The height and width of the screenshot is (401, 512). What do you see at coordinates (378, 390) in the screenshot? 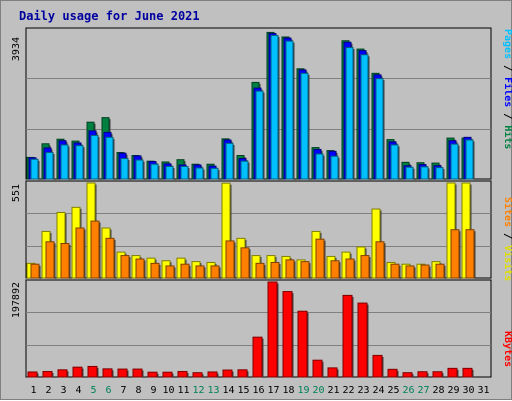
I see `x-tick-label: 24` at bounding box center [378, 390].